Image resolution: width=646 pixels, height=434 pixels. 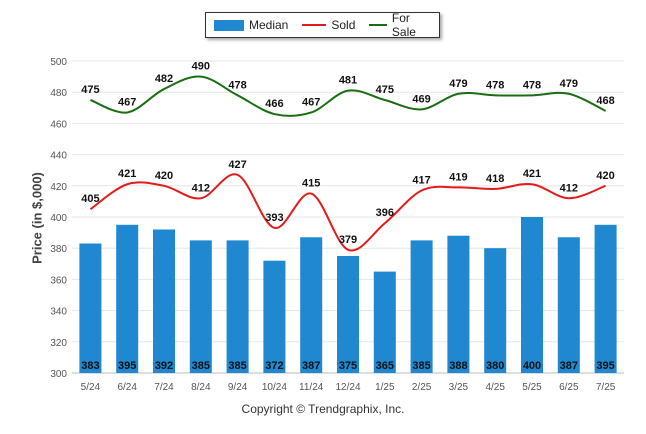 What do you see at coordinates (58, 374) in the screenshot?
I see `y-tick-label: 300` at bounding box center [58, 374].